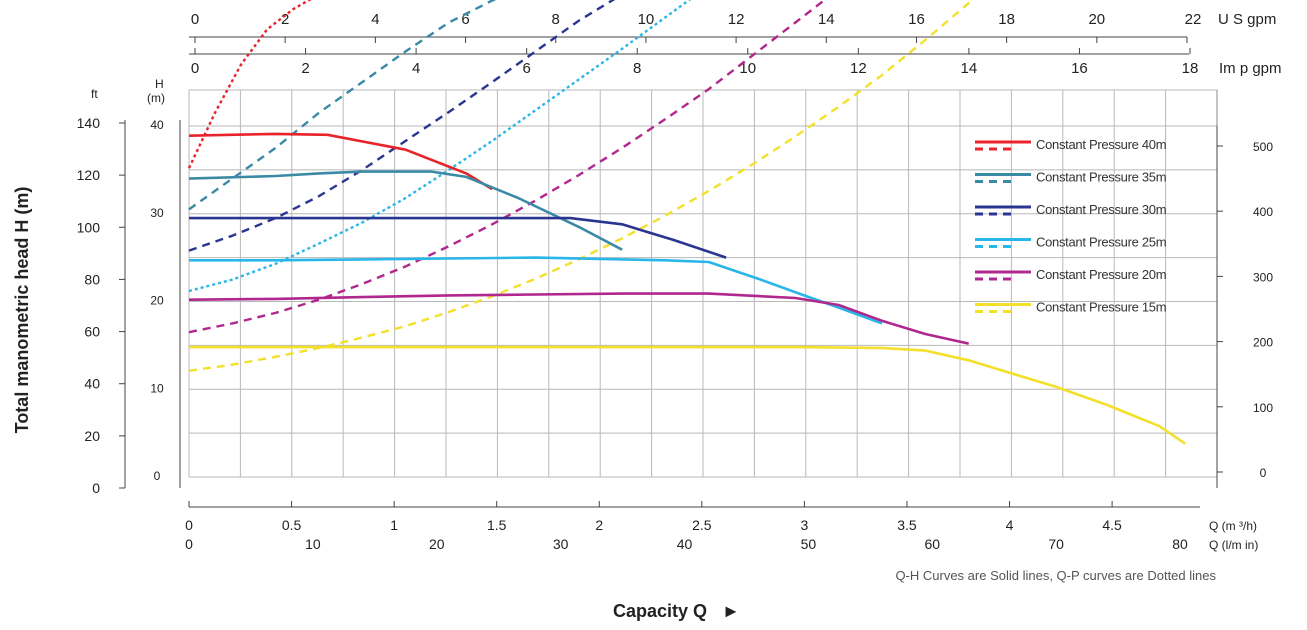 This screenshot has width=1307, height=630. Describe the element at coordinates (405, 210) in the screenshot. I see `constant-pressure-35m-qh-curve` at that location.